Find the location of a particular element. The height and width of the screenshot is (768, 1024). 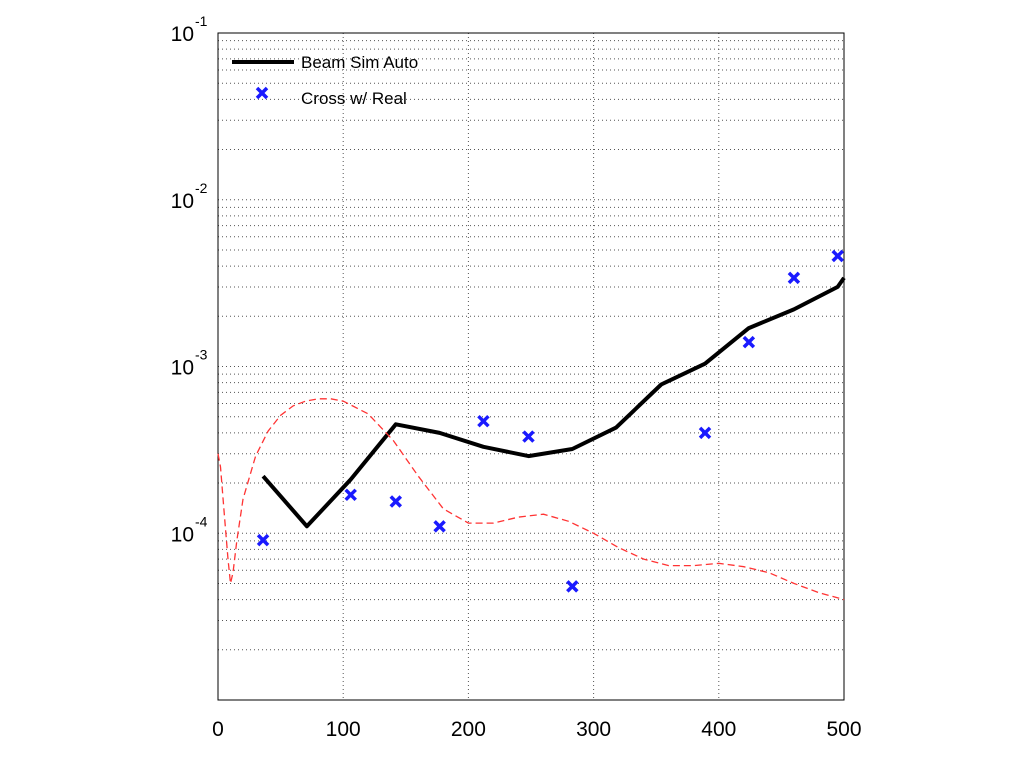

legend-label-beam-sim-auto: Beam Sim Auto is located at coordinates (359, 62).